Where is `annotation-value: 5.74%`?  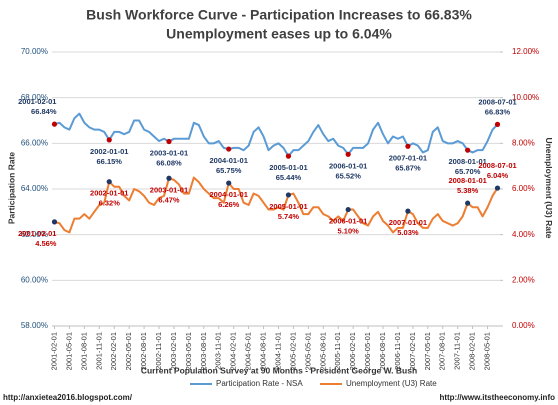
annotation-value: 5.74% is located at coordinates (289, 216).